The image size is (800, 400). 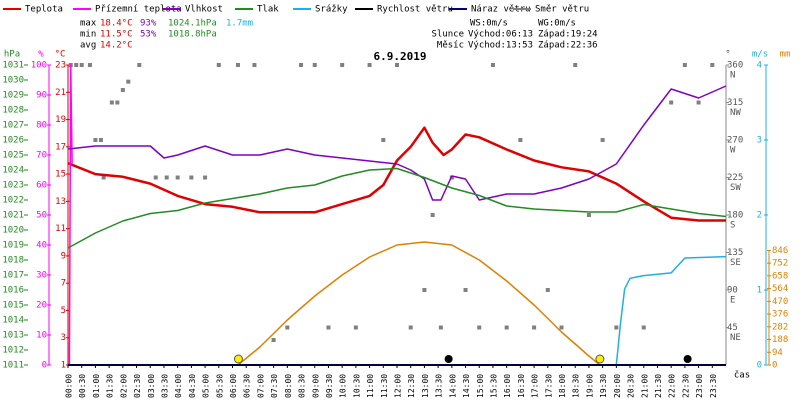 I want to click on y-tick-label: 15, so click(x=60, y=175).